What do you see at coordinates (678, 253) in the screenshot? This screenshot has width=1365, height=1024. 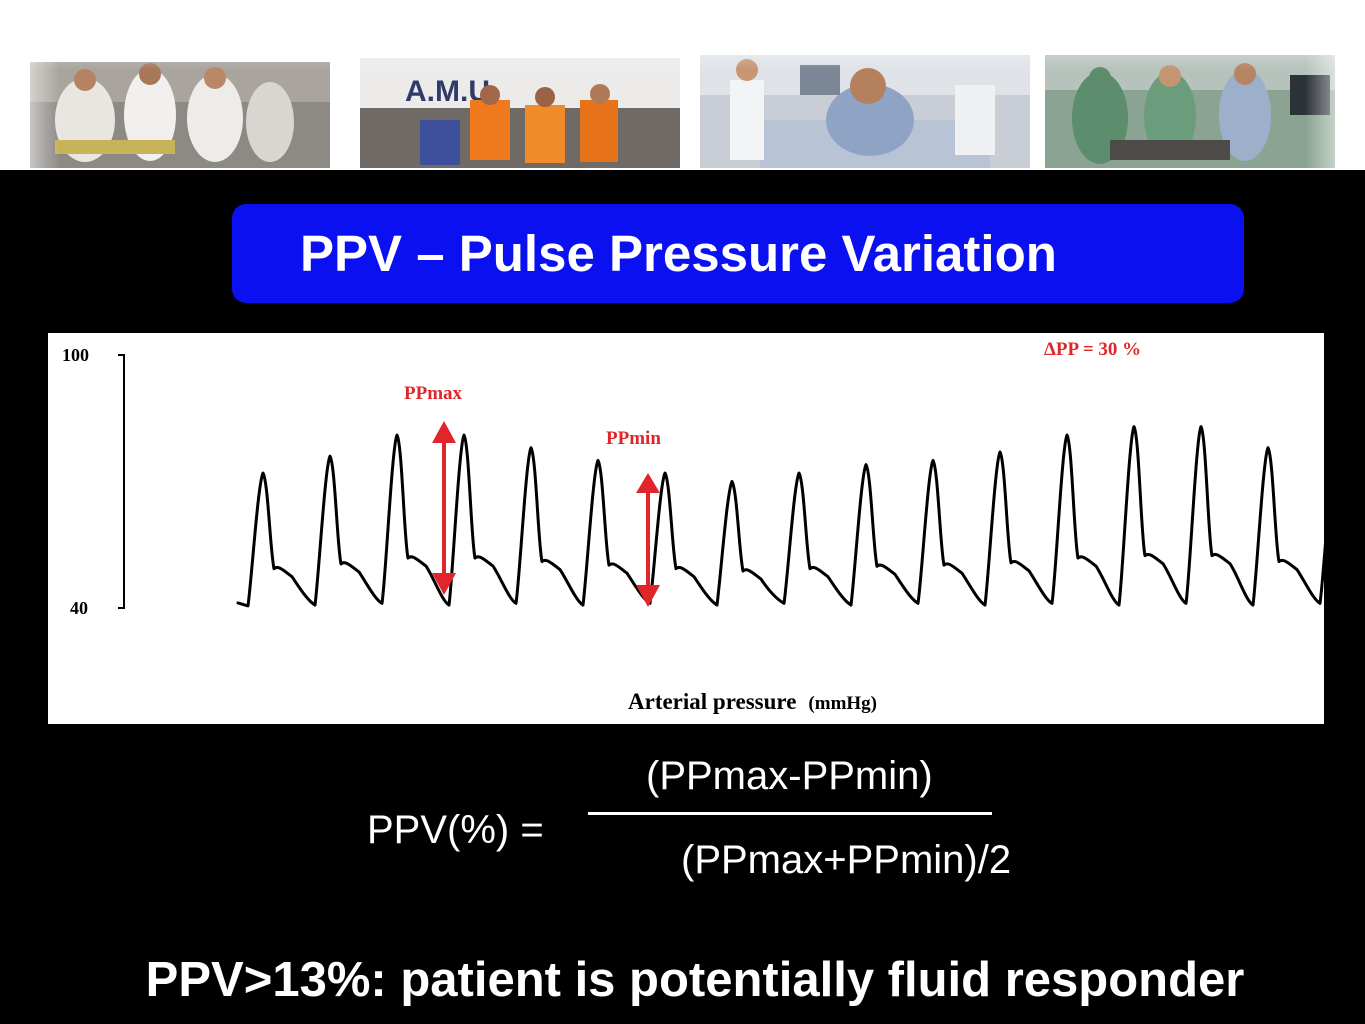 I see `slide-title: PPV – Pulse Pressure Variation` at bounding box center [678, 253].